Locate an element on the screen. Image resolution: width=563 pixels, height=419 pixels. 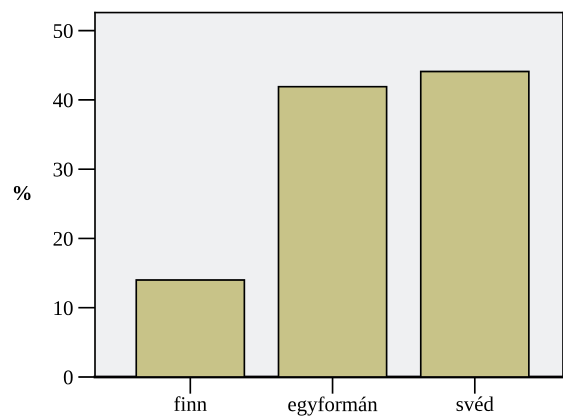
y-tick-label: 10 is located at coordinates (63, 308).